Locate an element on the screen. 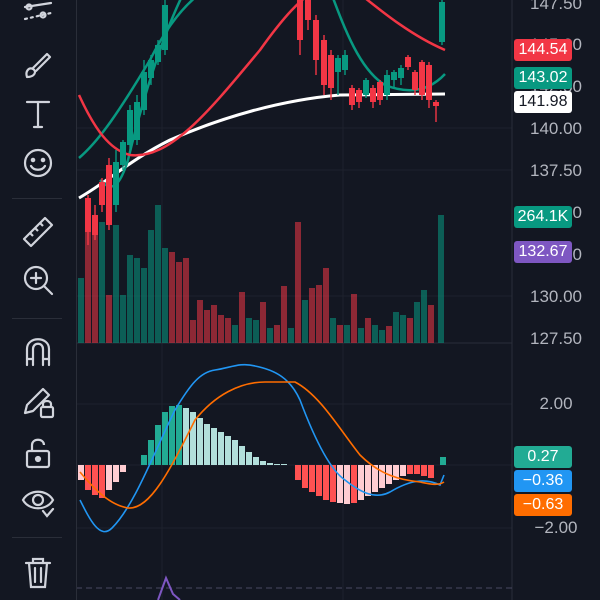 The height and width of the screenshot is (600, 600). ma-fast-line-left is located at coordinates (191, 78).